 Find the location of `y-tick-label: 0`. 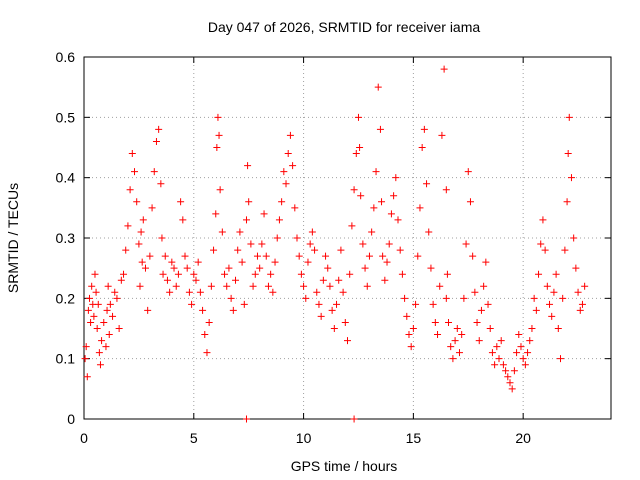

y-tick-label: 0 is located at coordinates (71, 419).